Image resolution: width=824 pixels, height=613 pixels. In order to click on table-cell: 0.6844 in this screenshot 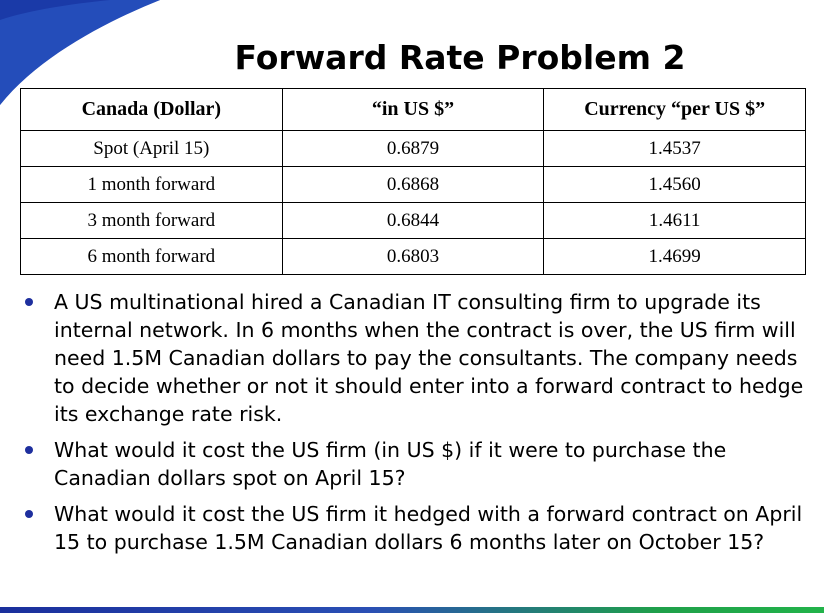, I will do `click(413, 221)`.